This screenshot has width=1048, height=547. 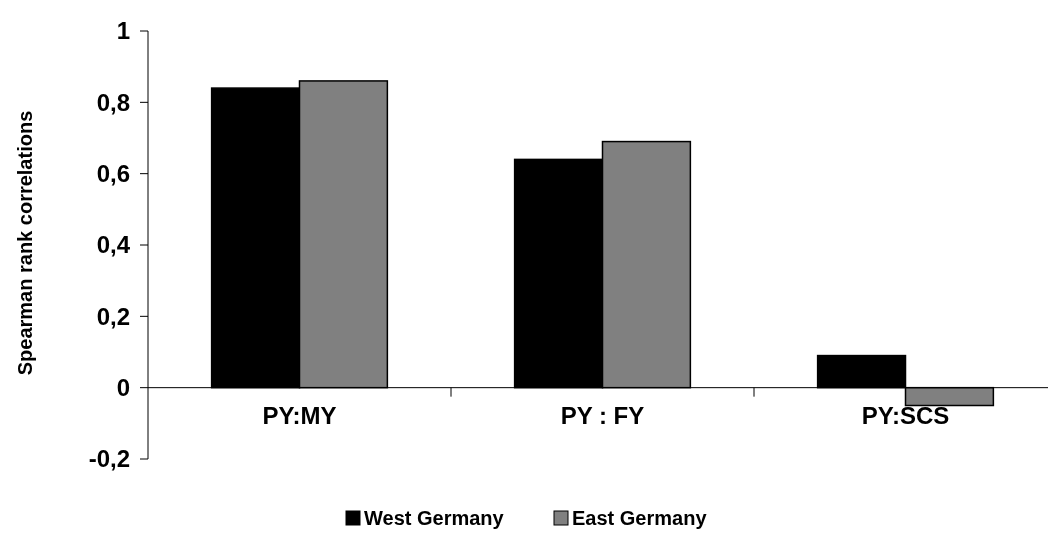 What do you see at coordinates (113, 316) in the screenshot?
I see `y-tick-label: 0,2` at bounding box center [113, 316].